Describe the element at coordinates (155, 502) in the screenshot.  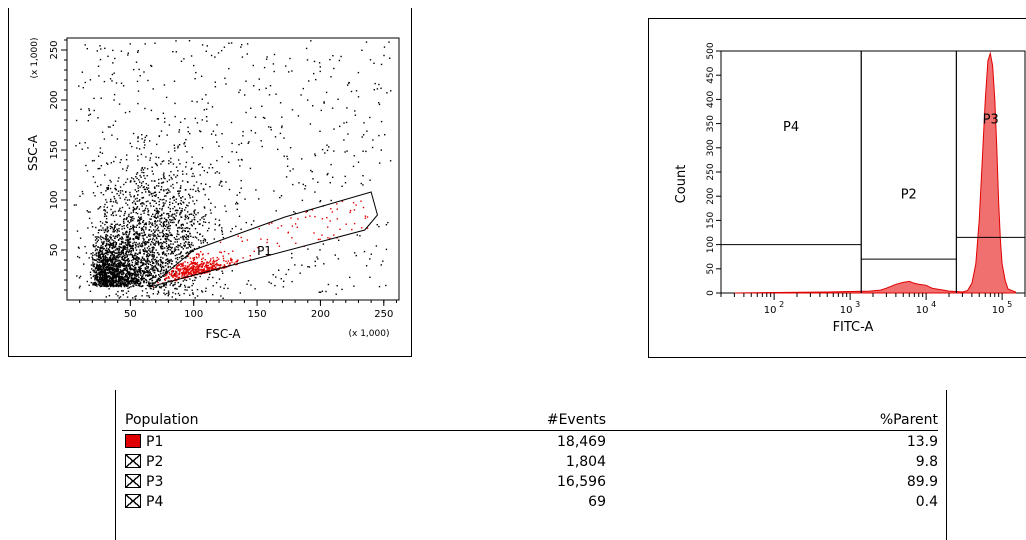
I see `population-name: P4` at that location.